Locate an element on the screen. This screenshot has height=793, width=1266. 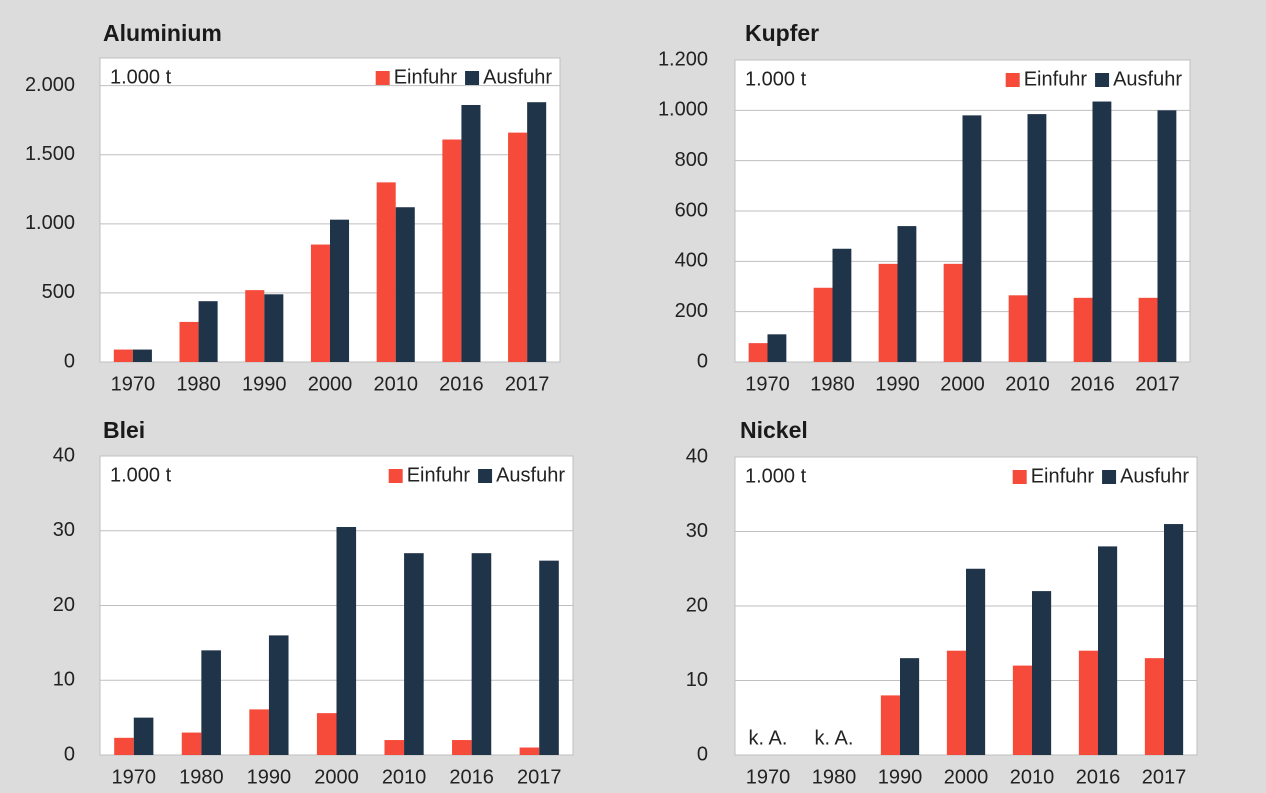
y-tick-label: 1.500 is located at coordinates (50, 154).